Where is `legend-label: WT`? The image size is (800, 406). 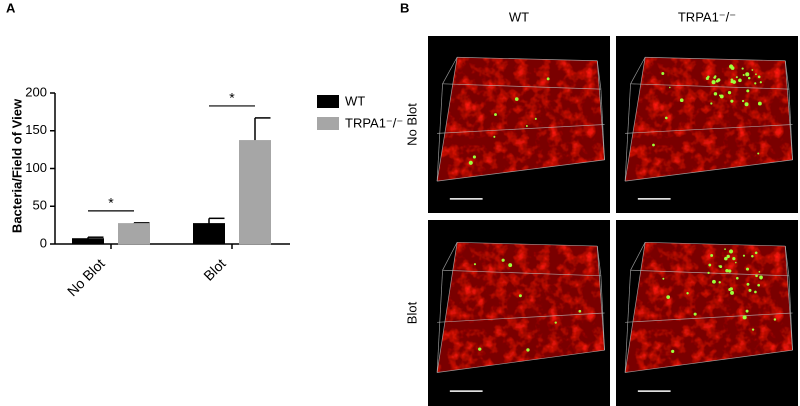 legend-label: WT is located at coordinates (355, 100).